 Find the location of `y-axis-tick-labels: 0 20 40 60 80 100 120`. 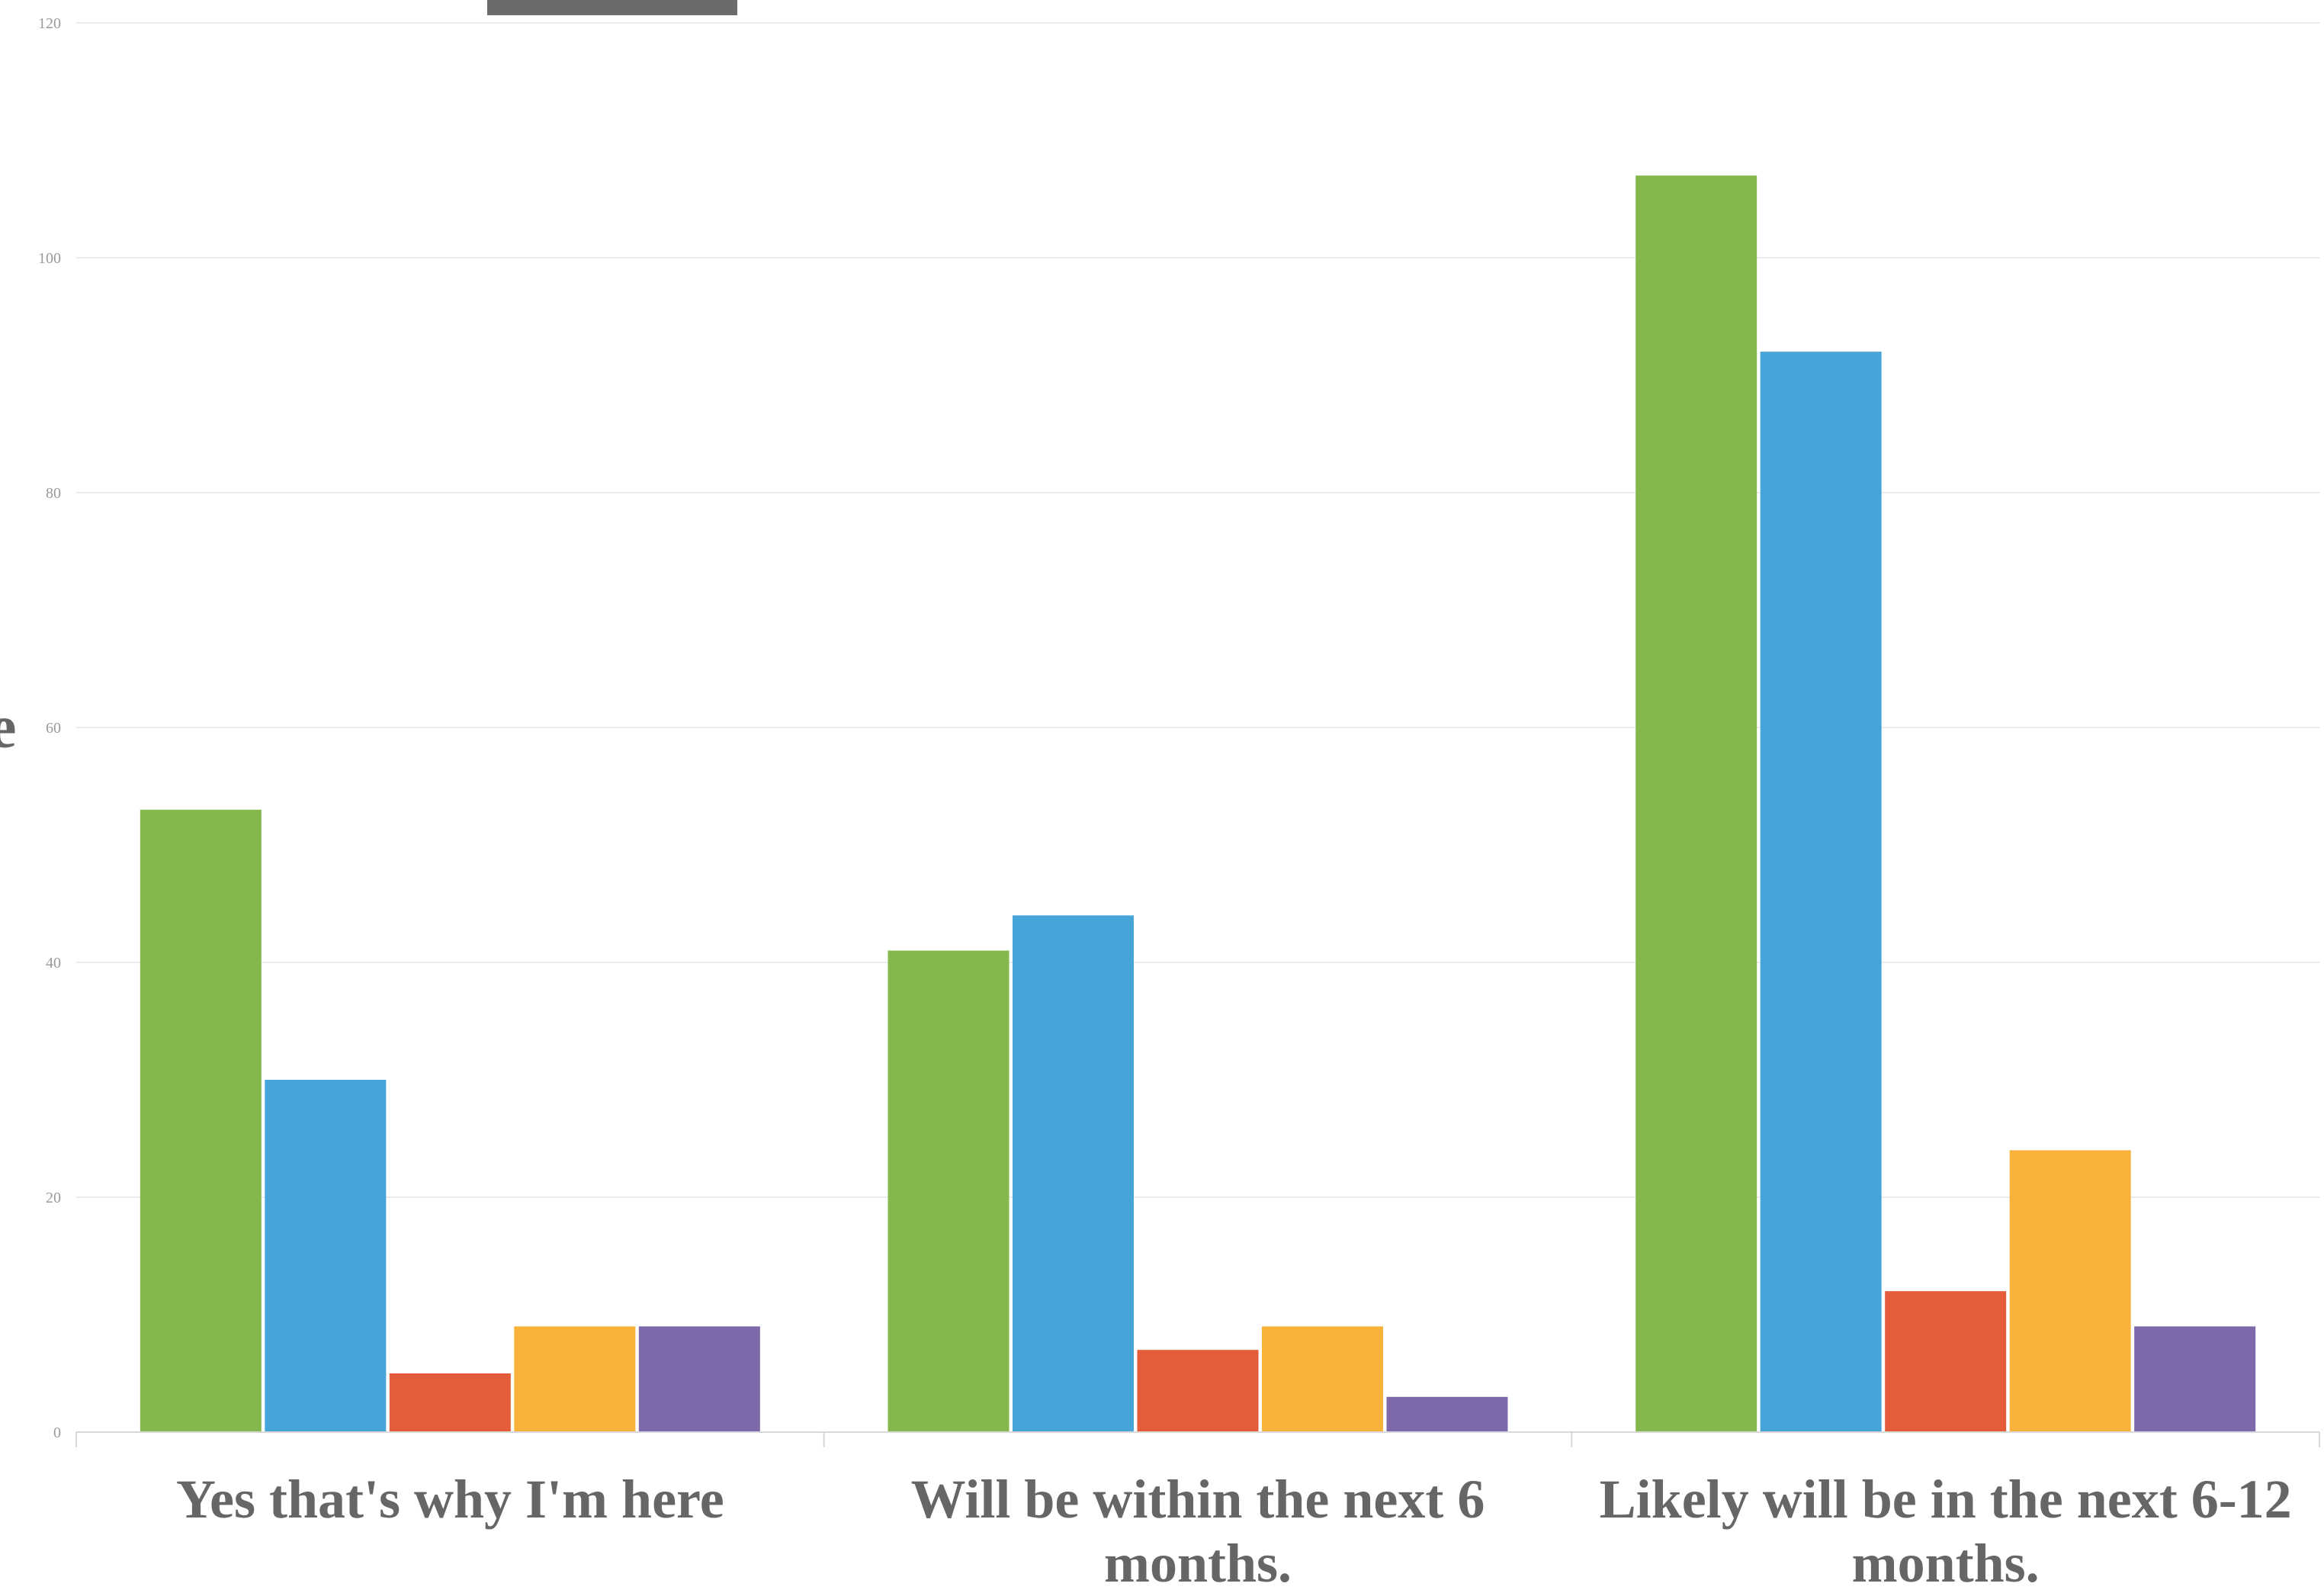

y-axis-tick-labels: 0 20 40 60 80 100 120 is located at coordinates (50, 728).